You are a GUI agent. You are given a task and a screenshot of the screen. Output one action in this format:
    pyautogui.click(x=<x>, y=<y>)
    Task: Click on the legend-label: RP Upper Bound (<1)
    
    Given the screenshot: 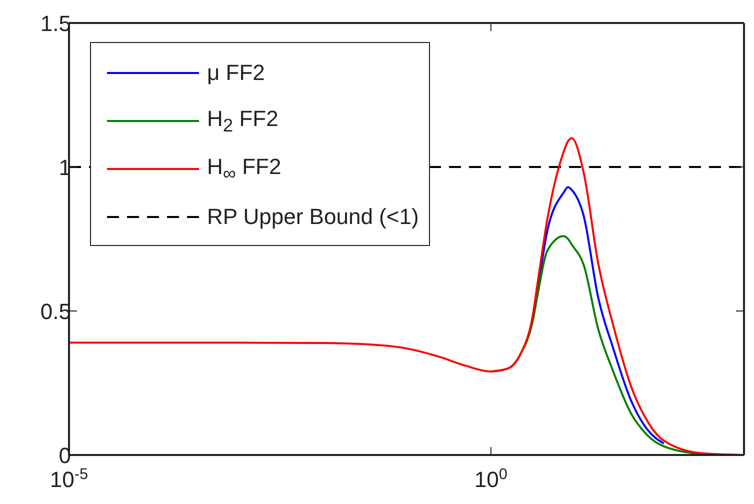 What is the action you would take?
    pyautogui.click(x=313, y=217)
    